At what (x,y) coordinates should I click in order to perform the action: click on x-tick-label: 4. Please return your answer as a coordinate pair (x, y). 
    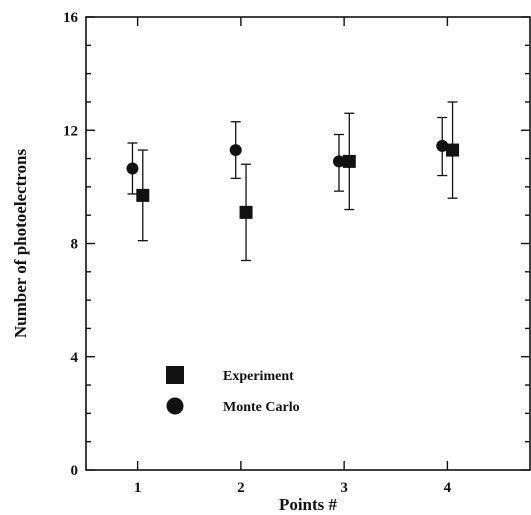
    Looking at the image, I should click on (448, 488).